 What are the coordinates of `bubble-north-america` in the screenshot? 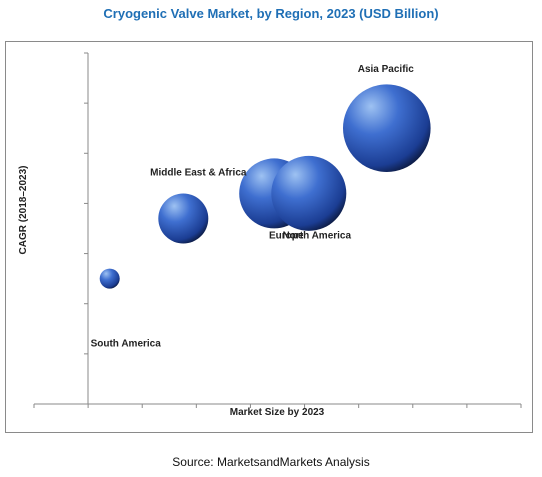 It's located at (309, 193).